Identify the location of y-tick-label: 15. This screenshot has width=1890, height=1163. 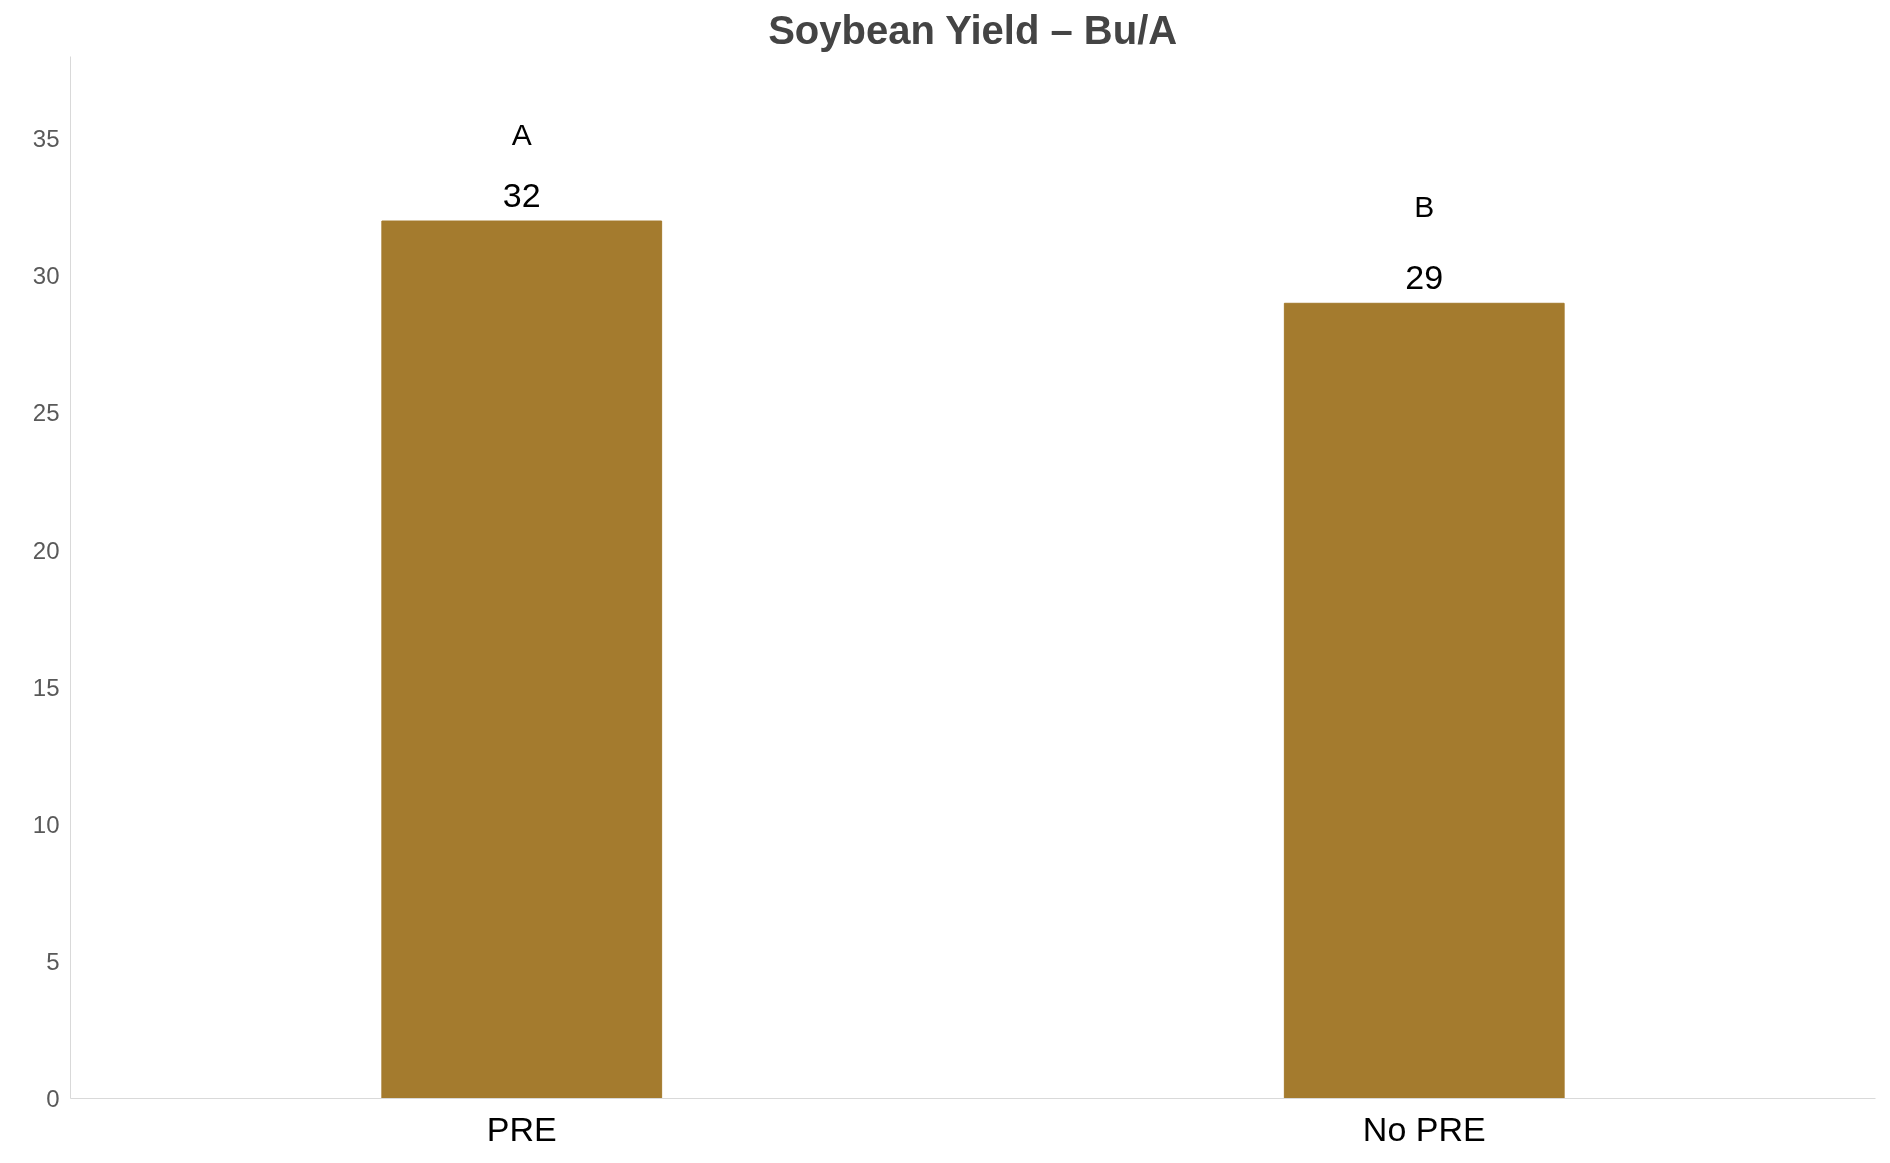
(46, 687).